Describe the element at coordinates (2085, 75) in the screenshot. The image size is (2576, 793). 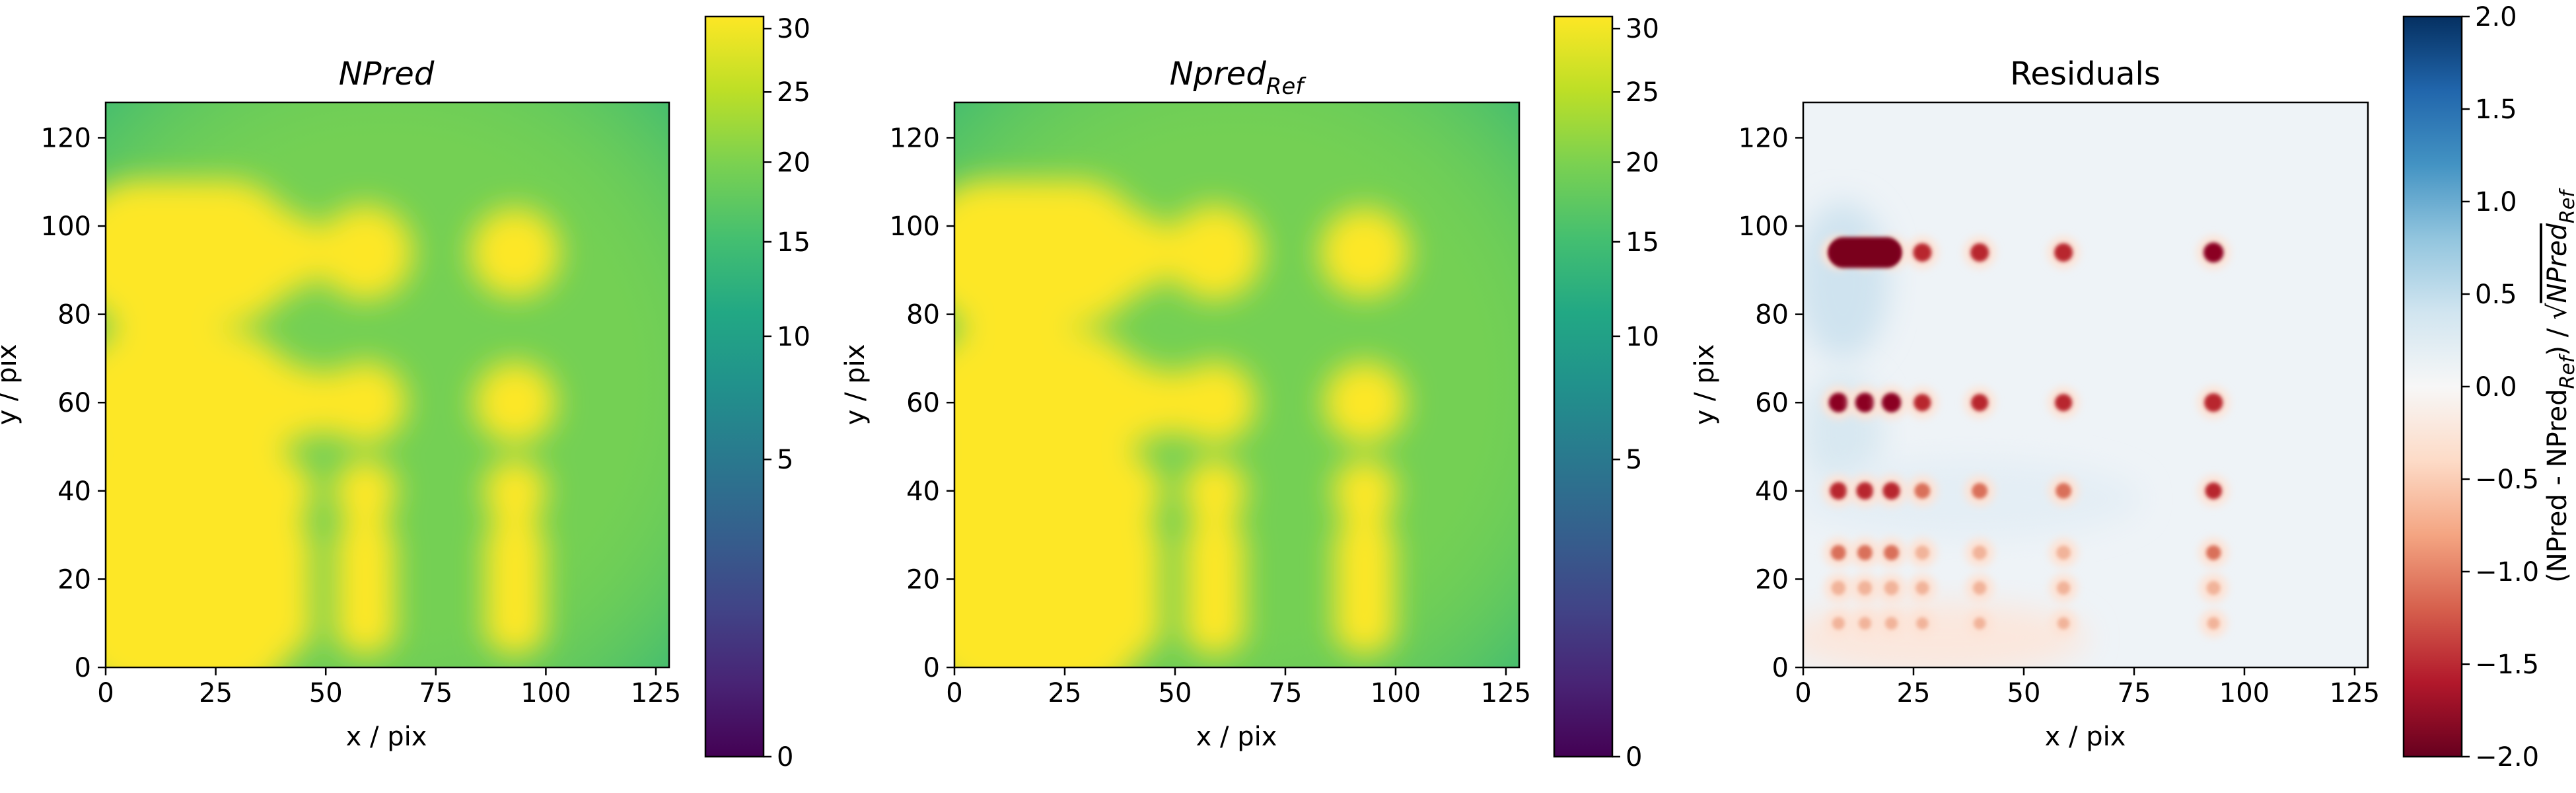
I see `panel-title: Residuals` at that location.